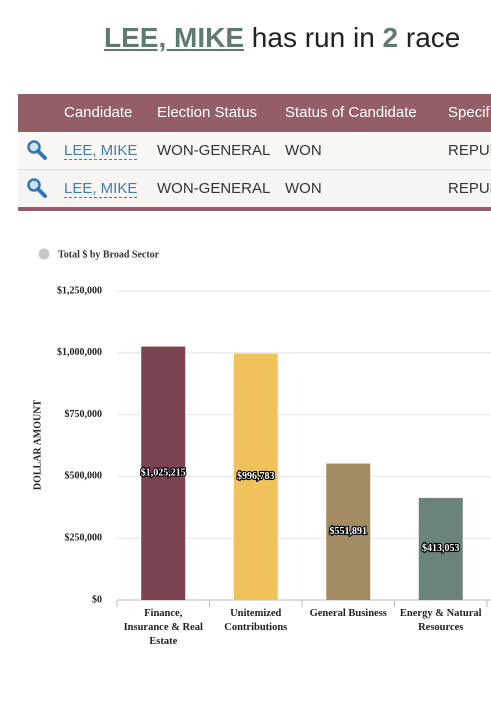  Describe the element at coordinates (469, 112) in the screenshot. I see `column-header: Specif` at that location.